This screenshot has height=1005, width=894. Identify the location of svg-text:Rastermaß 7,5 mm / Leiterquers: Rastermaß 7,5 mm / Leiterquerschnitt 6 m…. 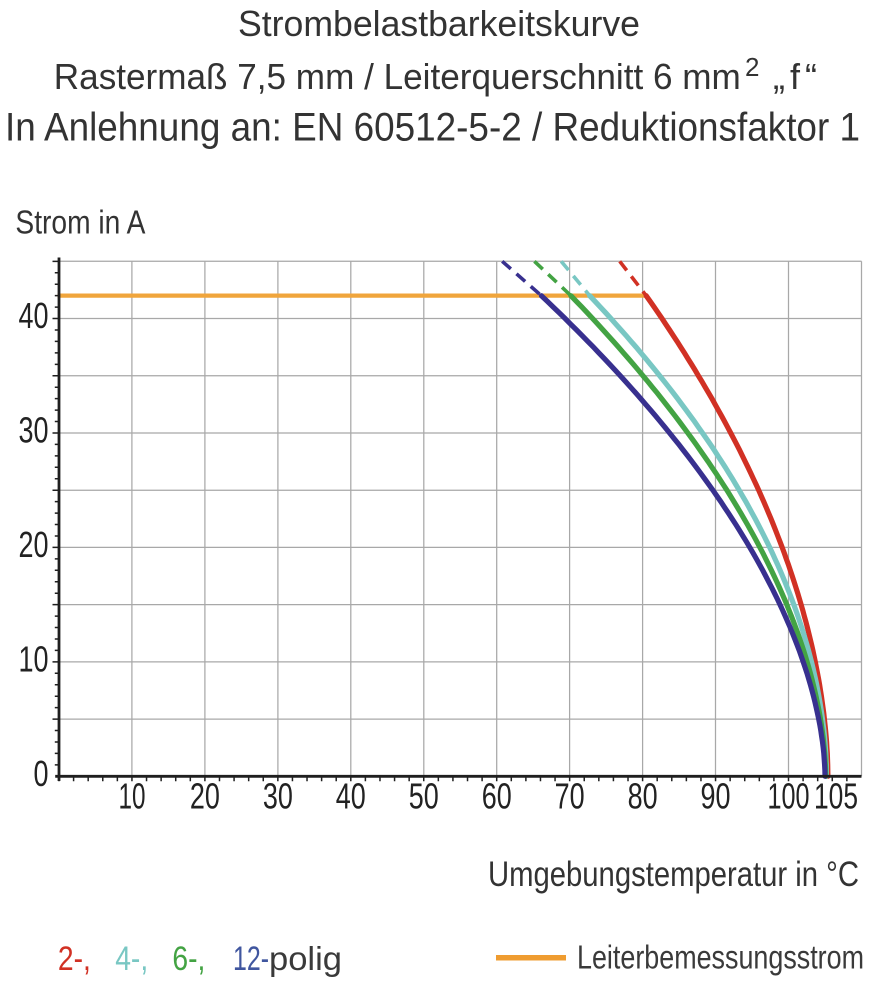
(397, 76).